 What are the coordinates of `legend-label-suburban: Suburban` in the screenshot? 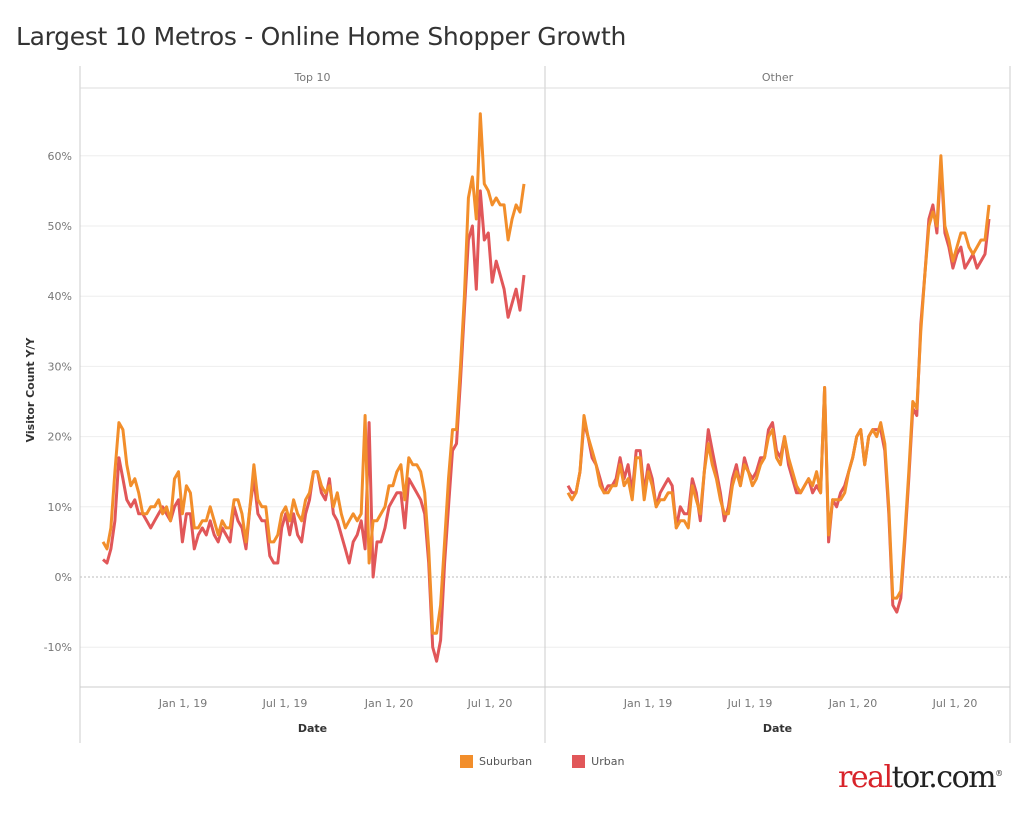 It's located at (506, 761).